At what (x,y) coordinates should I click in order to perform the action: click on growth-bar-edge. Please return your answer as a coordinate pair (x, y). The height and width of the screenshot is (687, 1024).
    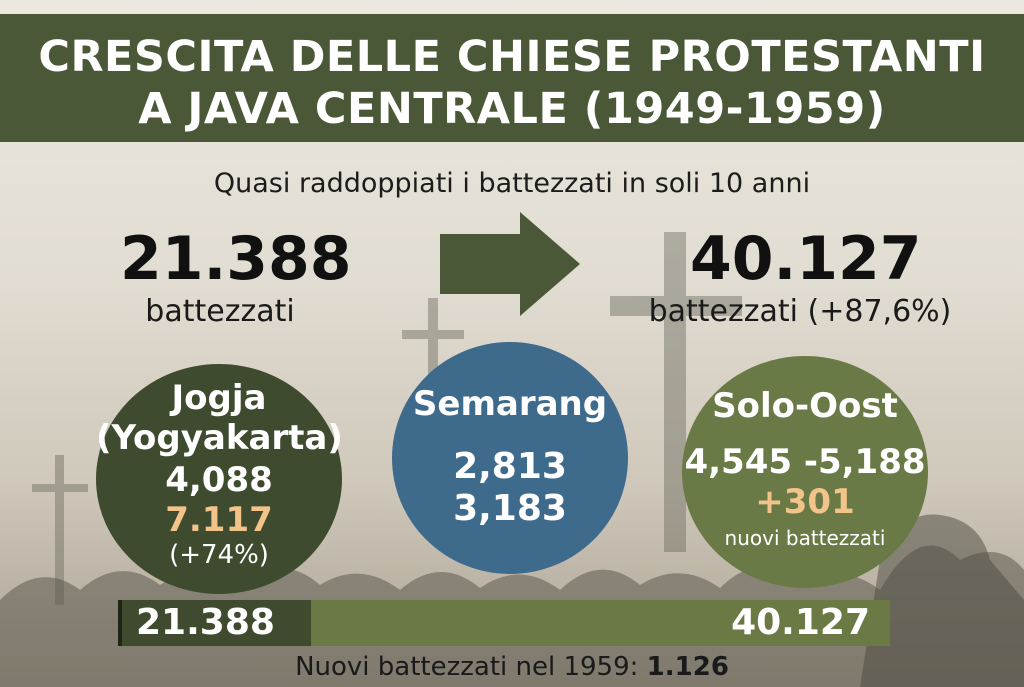
    Looking at the image, I should click on (120, 623).